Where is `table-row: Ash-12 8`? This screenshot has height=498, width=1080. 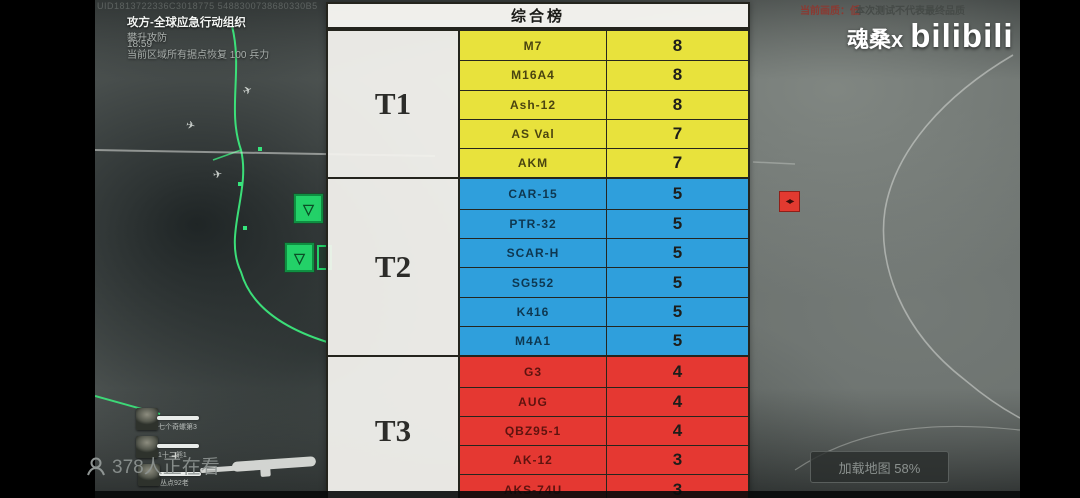 table-row: Ash-12 8 is located at coordinates (604, 104).